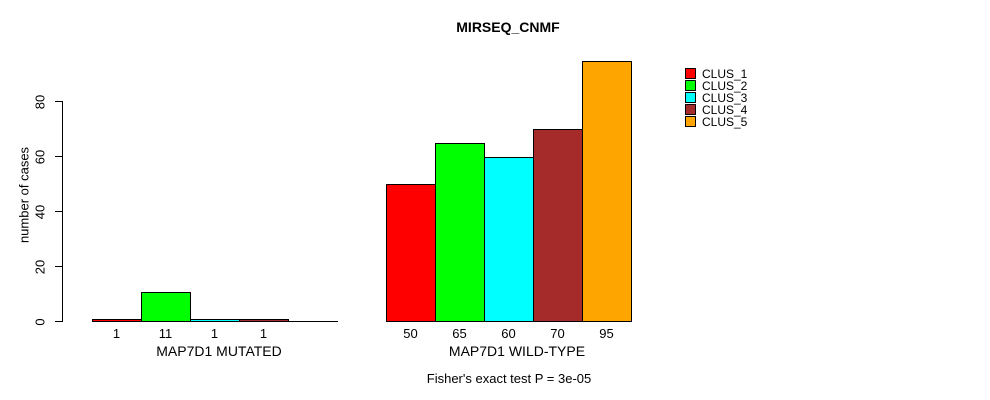 This screenshot has width=990, height=400. I want to click on y-tick-label: 60, so click(40, 156).